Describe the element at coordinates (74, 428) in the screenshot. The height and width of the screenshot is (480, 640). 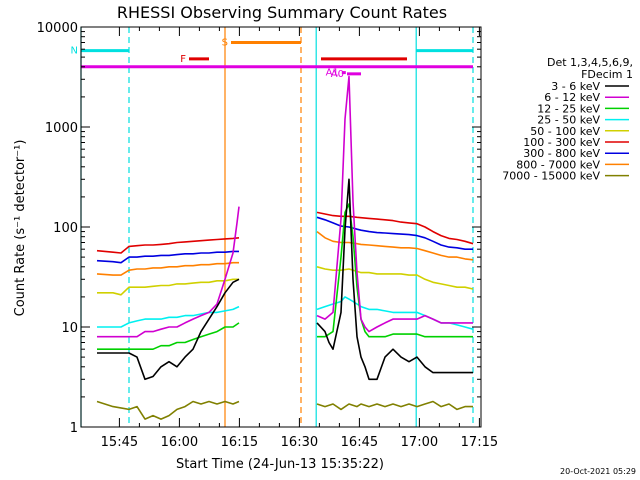
I see `y-tick-label: 1` at that location.